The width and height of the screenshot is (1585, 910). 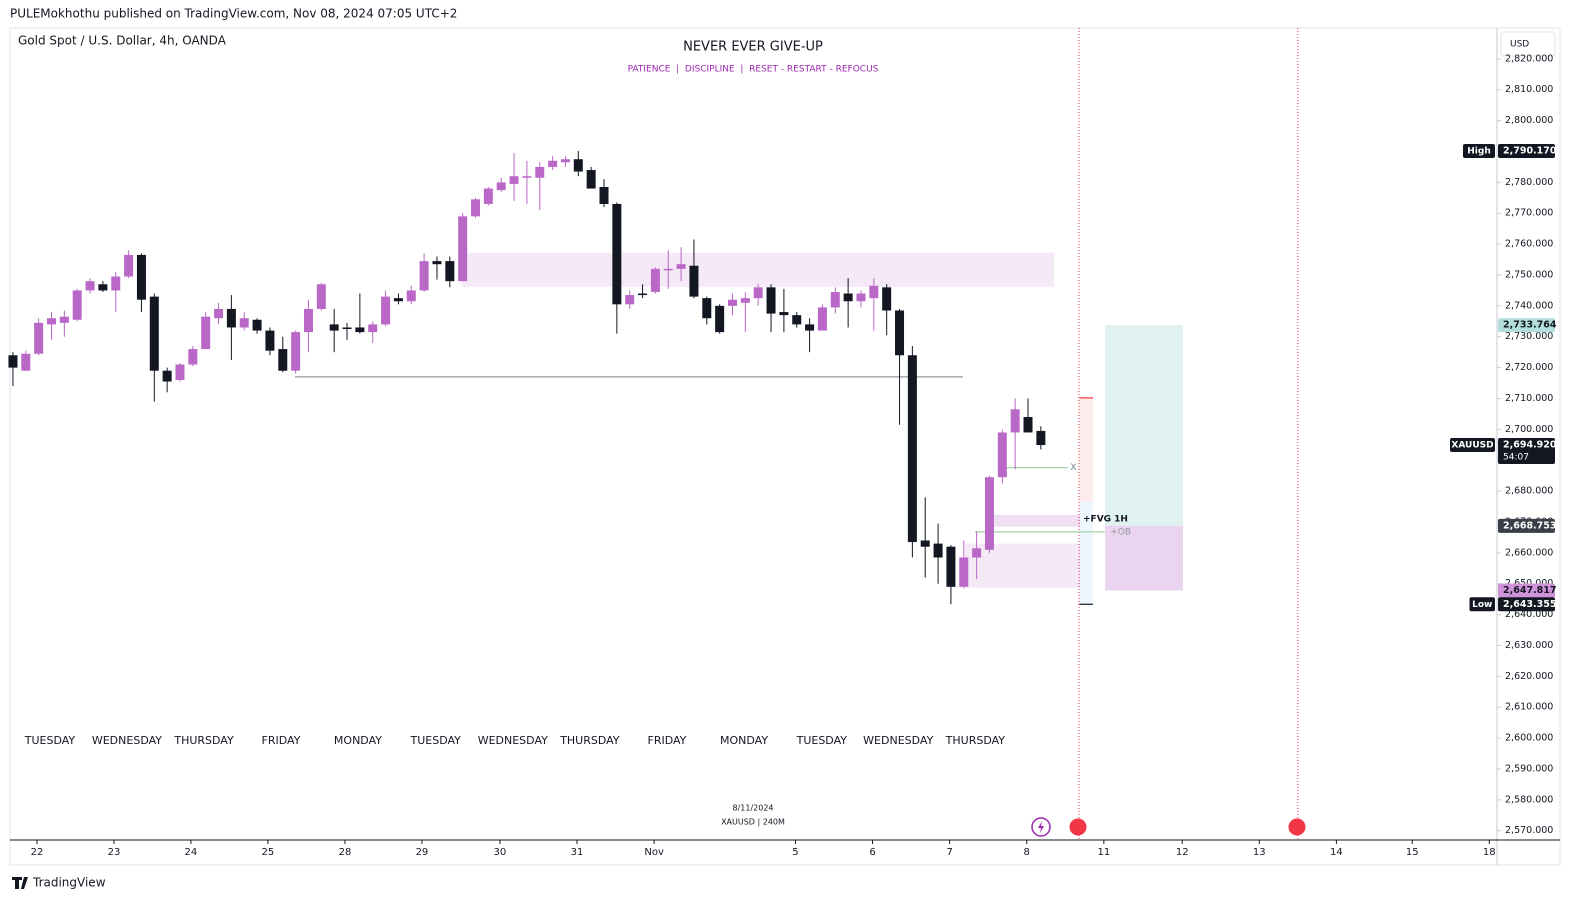 I want to click on y-tick-label: 2,580.000, so click(x=1529, y=799).